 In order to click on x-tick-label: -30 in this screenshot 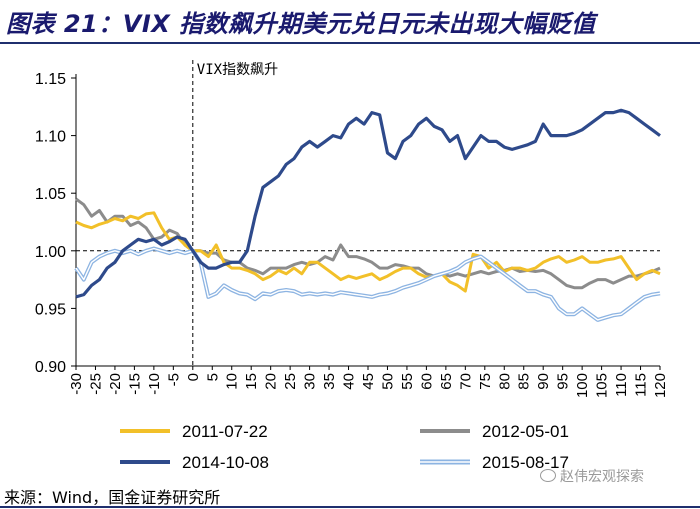, I will do `click(76, 384)`.